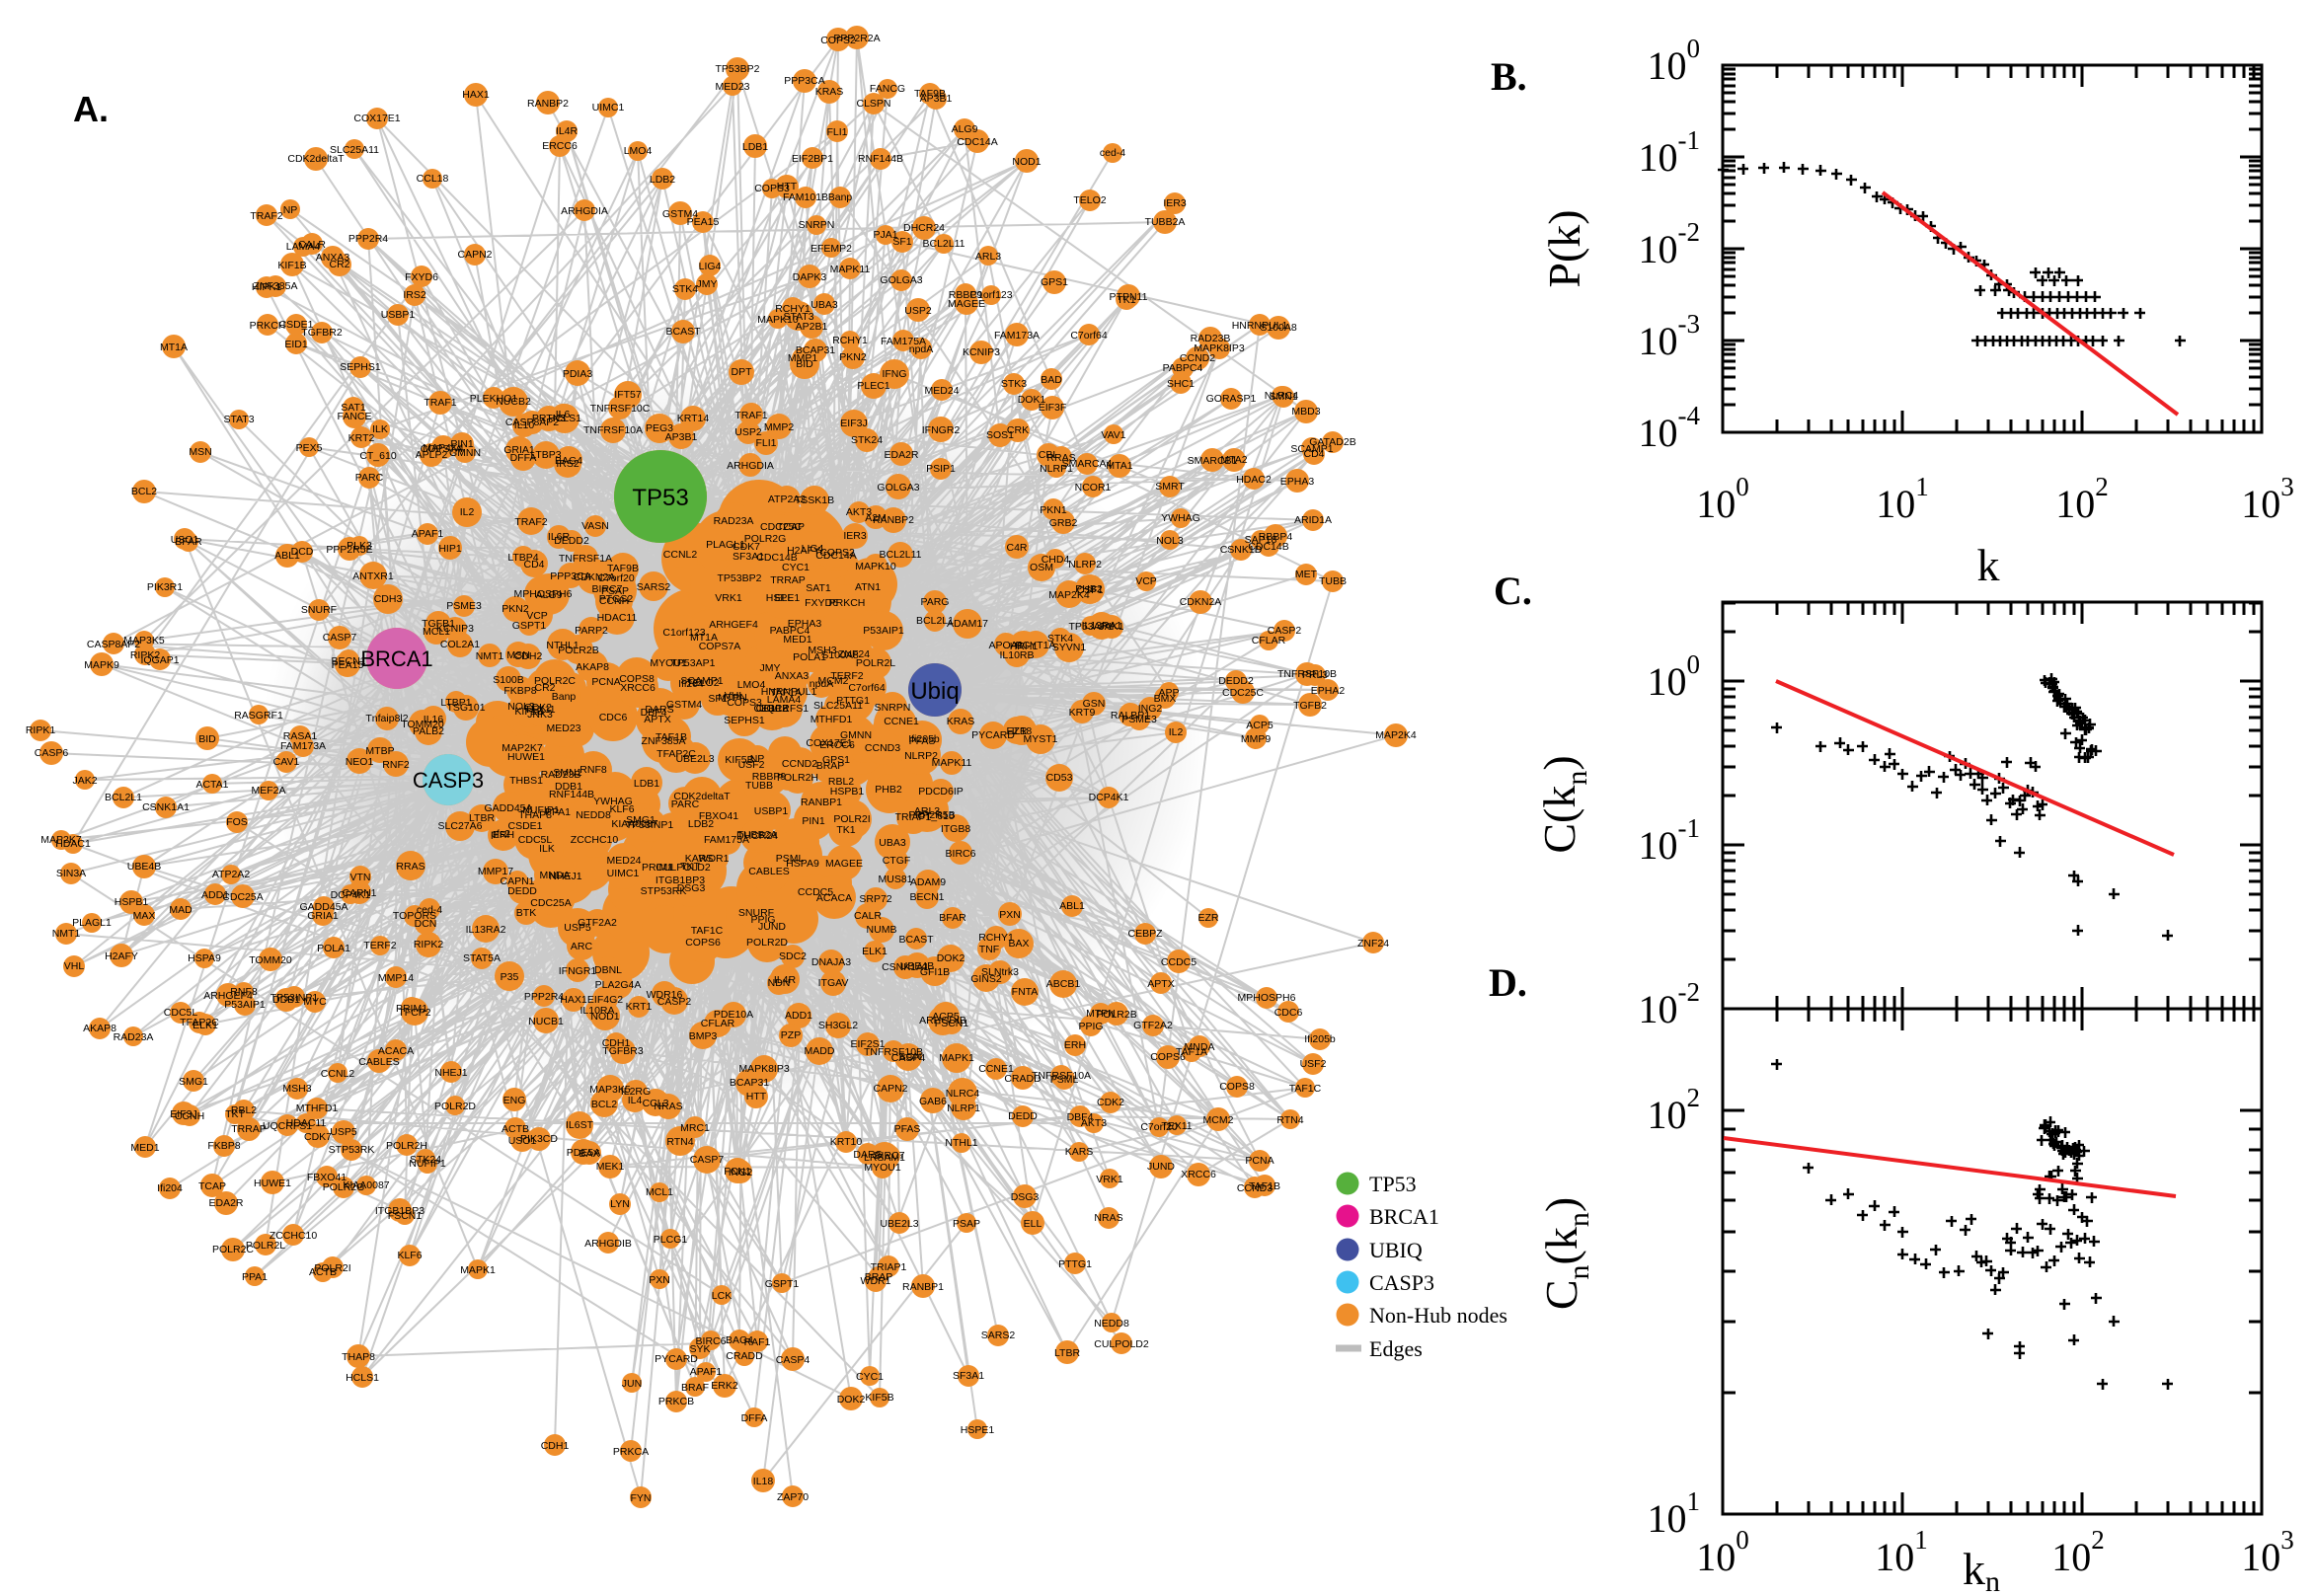 The height and width of the screenshot is (1596, 2316). What do you see at coordinates (482, 818) in the screenshot?
I see `svg-text: LTBR` at bounding box center [482, 818].